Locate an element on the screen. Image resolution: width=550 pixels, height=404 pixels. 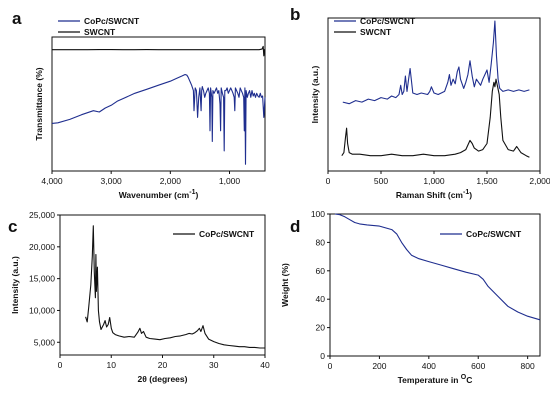
x-tick-label: 800 is located at coordinates (528, 366).